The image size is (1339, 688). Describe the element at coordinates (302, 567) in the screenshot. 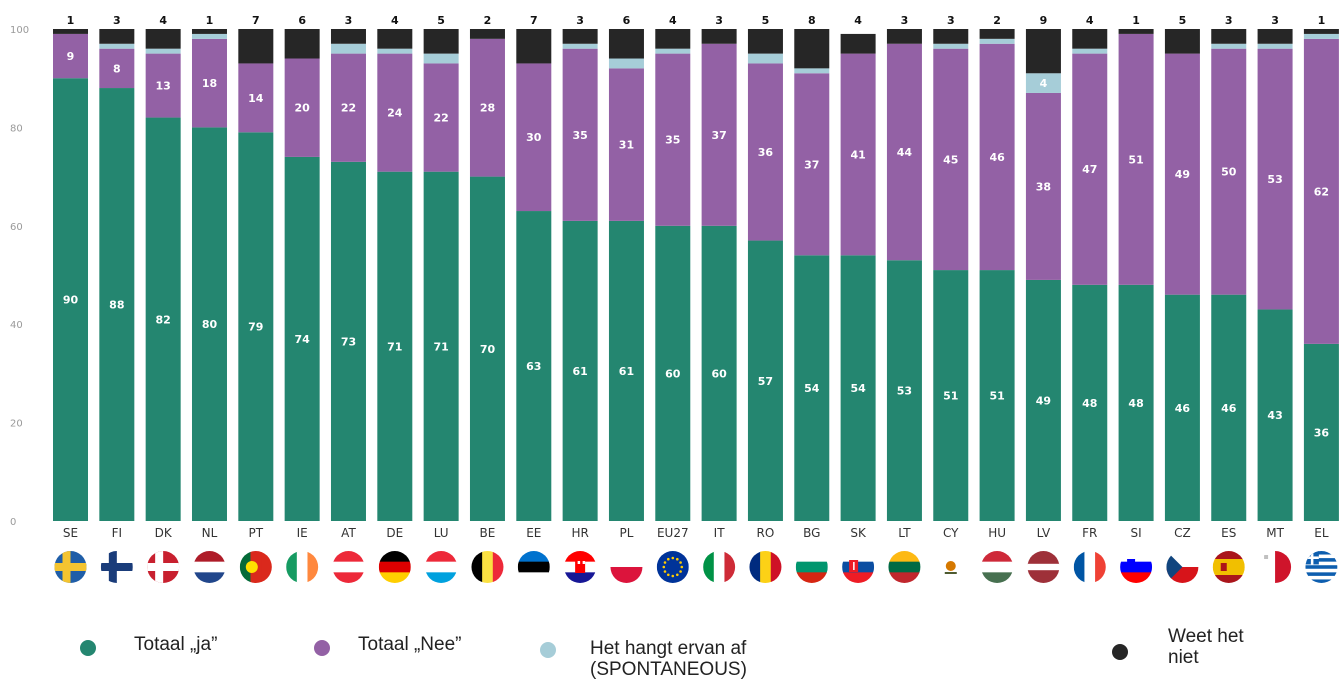

I see `flag-ie-icon` at that location.